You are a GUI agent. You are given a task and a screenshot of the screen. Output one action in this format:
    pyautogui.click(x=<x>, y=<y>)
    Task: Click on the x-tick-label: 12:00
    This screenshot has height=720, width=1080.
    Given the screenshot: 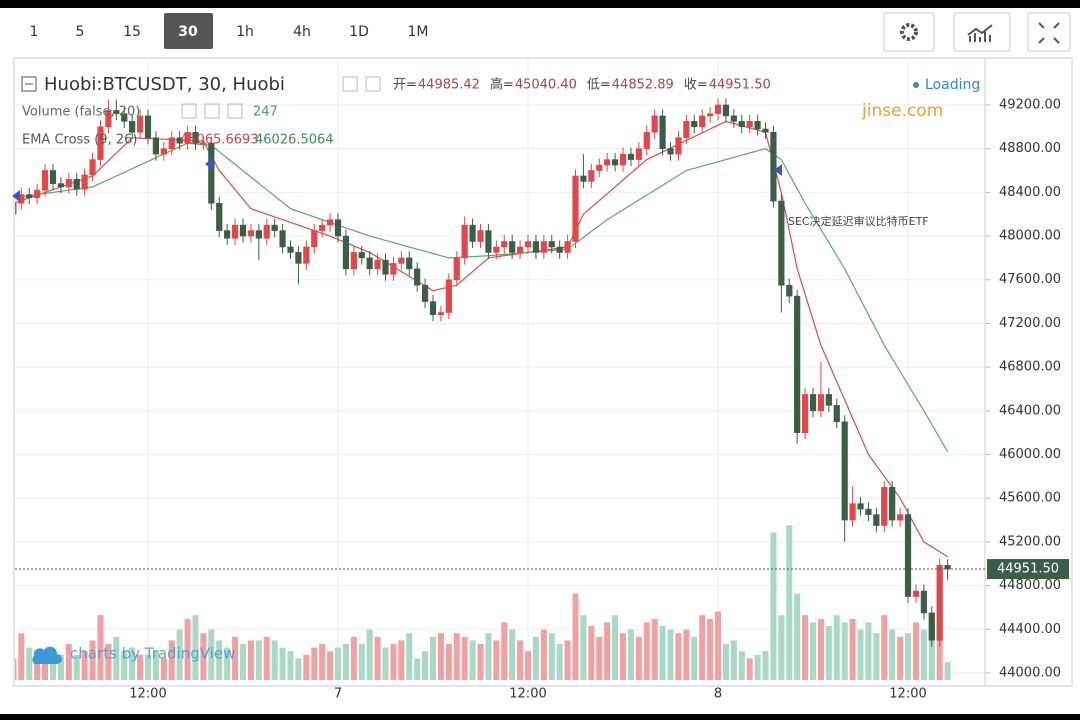 What is the action you would take?
    pyautogui.click(x=907, y=694)
    